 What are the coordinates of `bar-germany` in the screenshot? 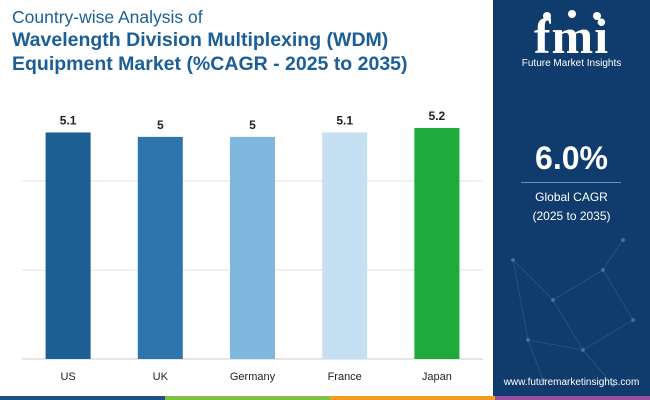 It's located at (252, 247).